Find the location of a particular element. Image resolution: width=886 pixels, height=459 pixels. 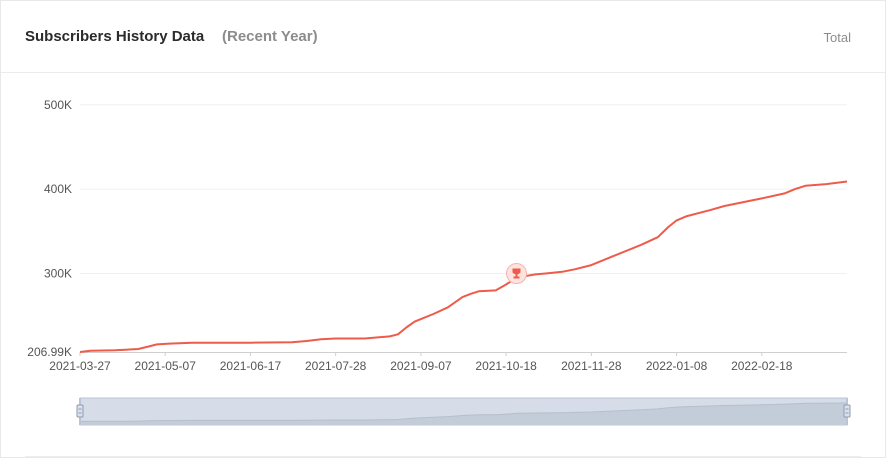

y-tick-label: 206.99K is located at coordinates (49, 352).